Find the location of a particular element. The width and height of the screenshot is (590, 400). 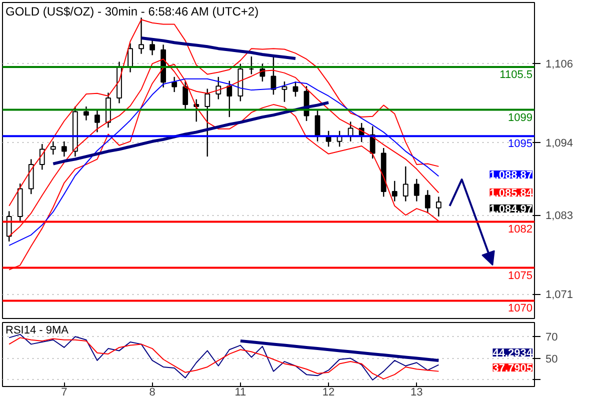

y-tick-label: 1,071 is located at coordinates (560, 295).